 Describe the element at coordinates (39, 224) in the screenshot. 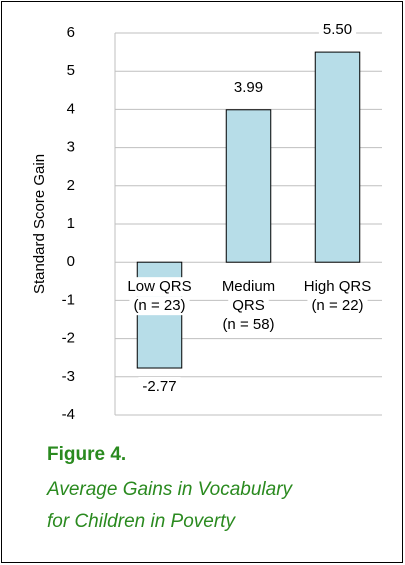

I see `y-axis-label: Standard Score Gain` at that location.